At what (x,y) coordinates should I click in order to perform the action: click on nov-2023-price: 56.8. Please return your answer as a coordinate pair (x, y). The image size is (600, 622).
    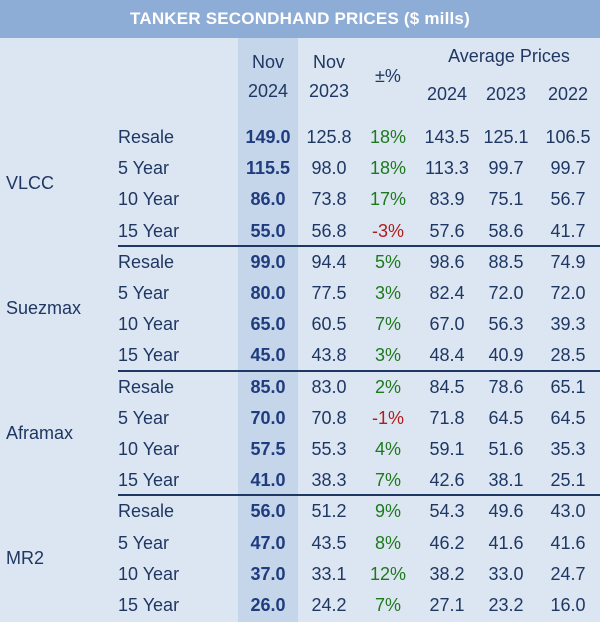
    Looking at the image, I should click on (329, 230).